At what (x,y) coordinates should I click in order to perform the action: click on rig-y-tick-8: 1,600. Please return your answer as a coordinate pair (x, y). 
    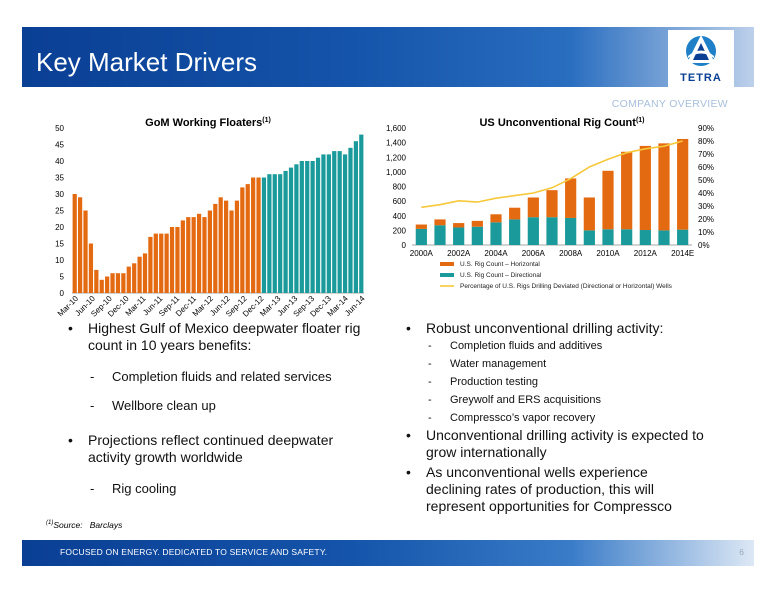
    Looking at the image, I should click on (396, 128).